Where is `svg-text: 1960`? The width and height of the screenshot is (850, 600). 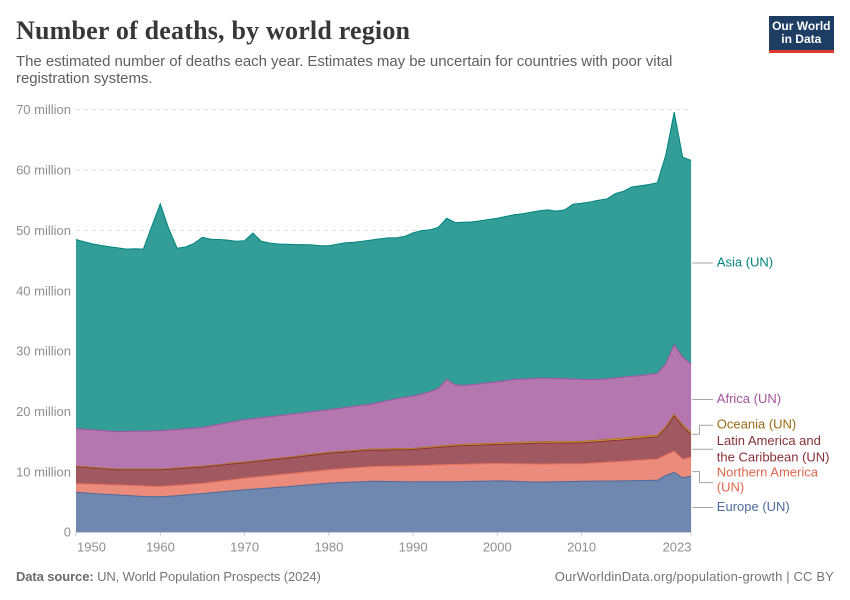
svg-text: 1960 is located at coordinates (160, 546).